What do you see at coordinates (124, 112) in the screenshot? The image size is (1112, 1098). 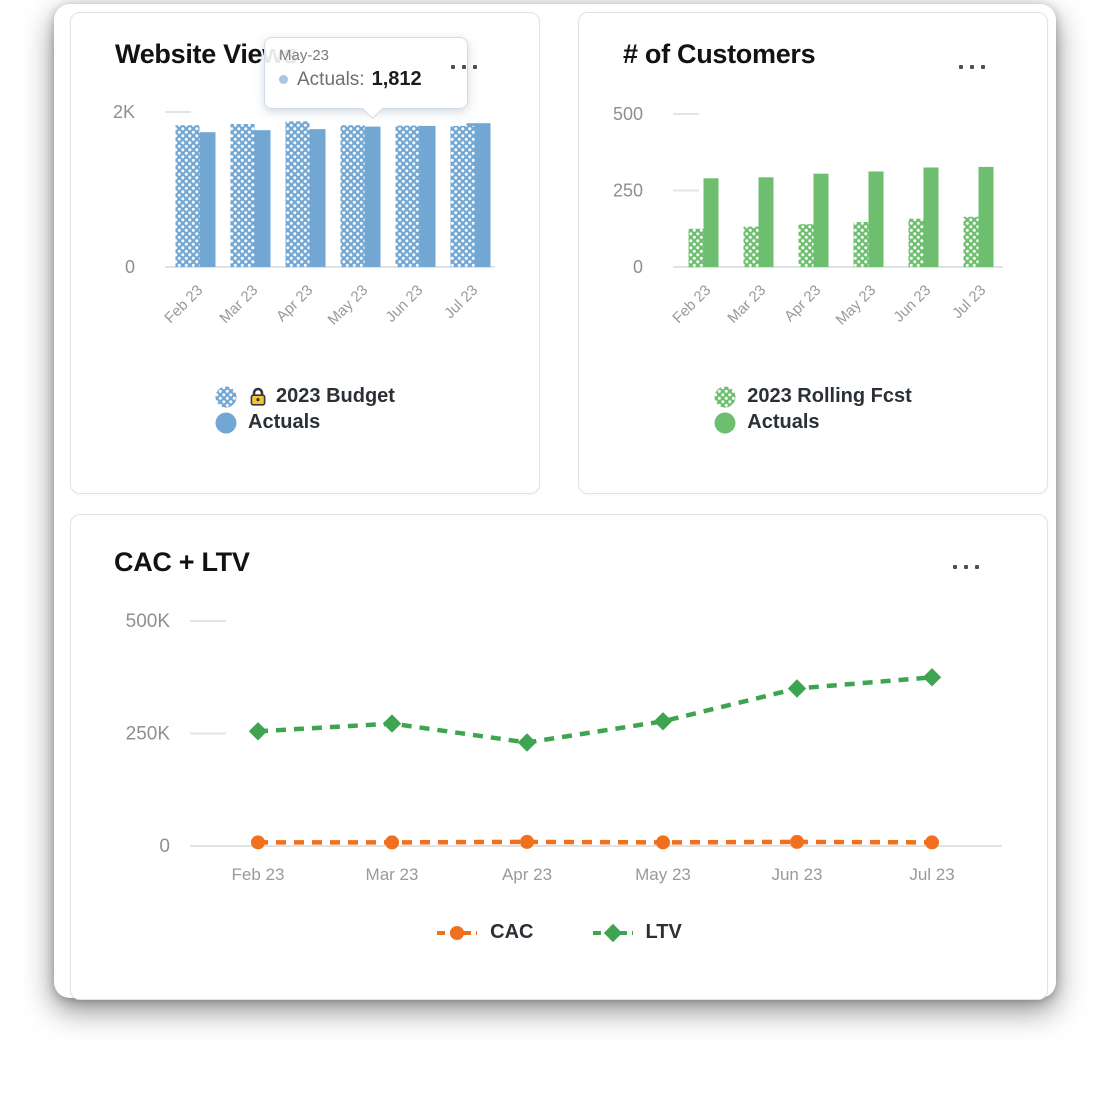 I see `svg-text: 2K` at bounding box center [124, 112].